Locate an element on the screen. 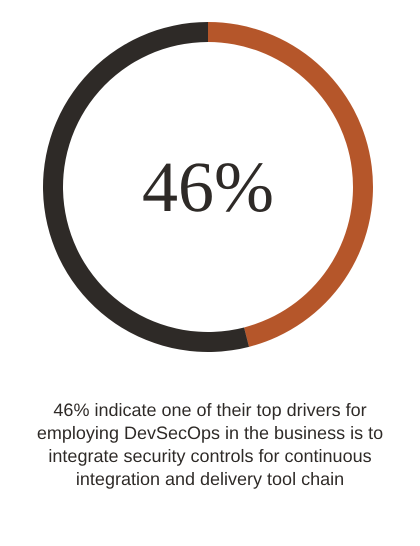  text: 46% is located at coordinates (208, 187).